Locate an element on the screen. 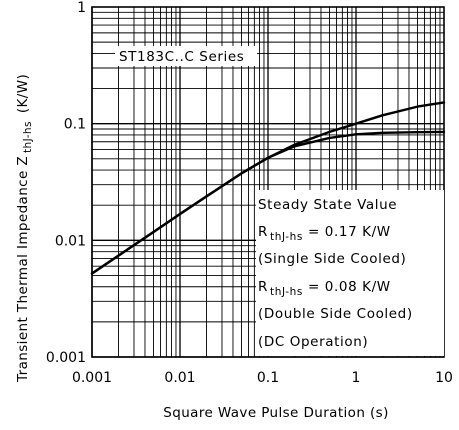 The width and height of the screenshot is (459, 430). x-tick-label: 0.1 is located at coordinates (268, 378).